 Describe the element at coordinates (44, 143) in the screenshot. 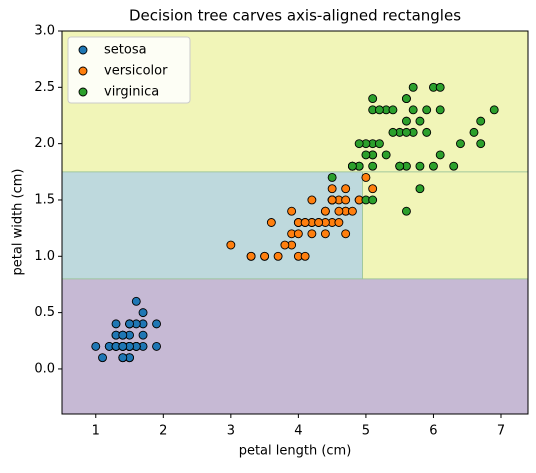

I see `y-tick-label: 2.0` at that location.